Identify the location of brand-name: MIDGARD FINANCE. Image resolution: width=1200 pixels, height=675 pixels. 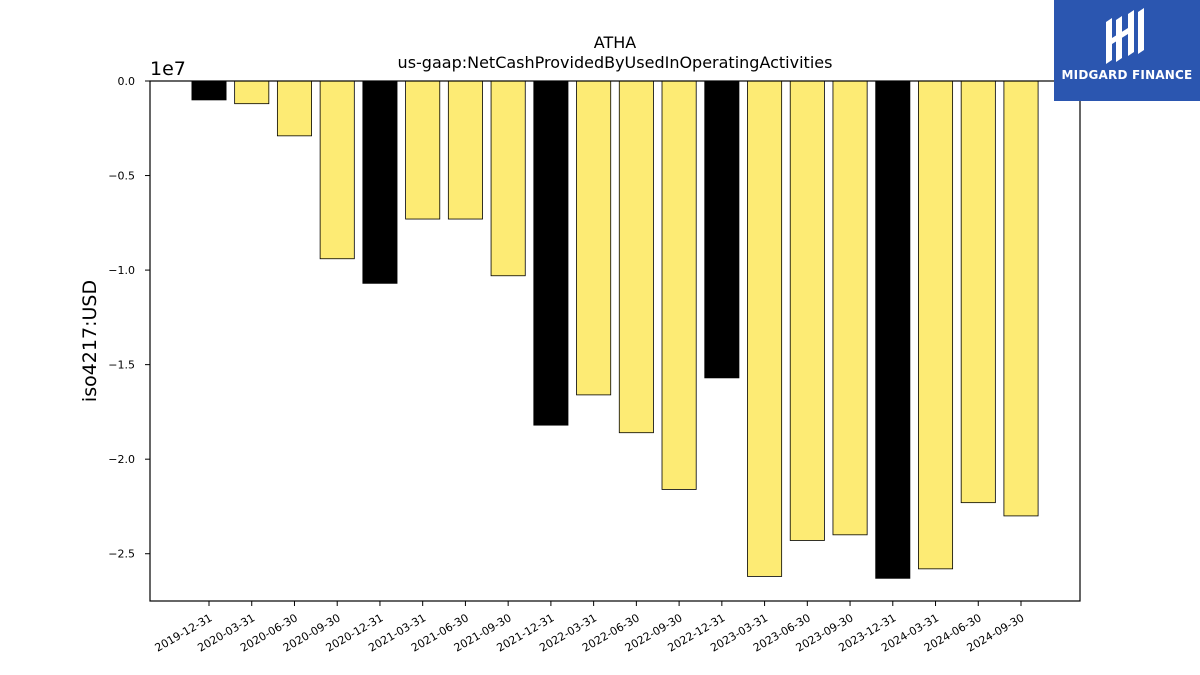
(1127, 75).